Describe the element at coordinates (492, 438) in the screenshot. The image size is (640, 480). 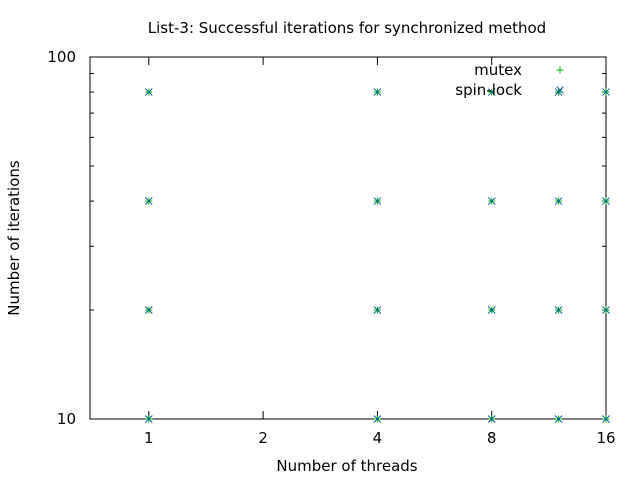
I see `x-tick-label: 8` at that location.